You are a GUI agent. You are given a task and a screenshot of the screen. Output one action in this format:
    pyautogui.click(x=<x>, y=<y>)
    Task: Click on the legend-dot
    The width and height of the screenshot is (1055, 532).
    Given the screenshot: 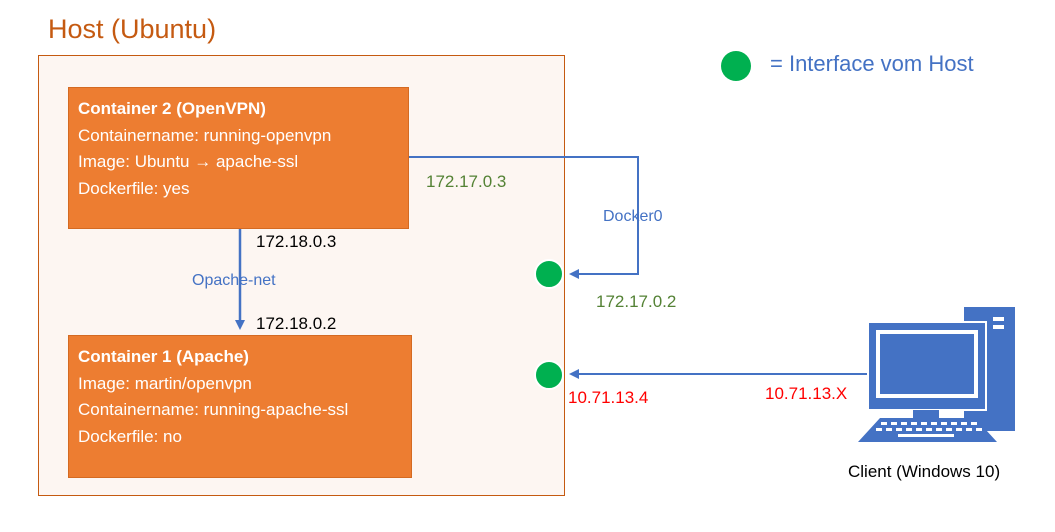 What is the action you would take?
    pyautogui.click(x=736, y=66)
    